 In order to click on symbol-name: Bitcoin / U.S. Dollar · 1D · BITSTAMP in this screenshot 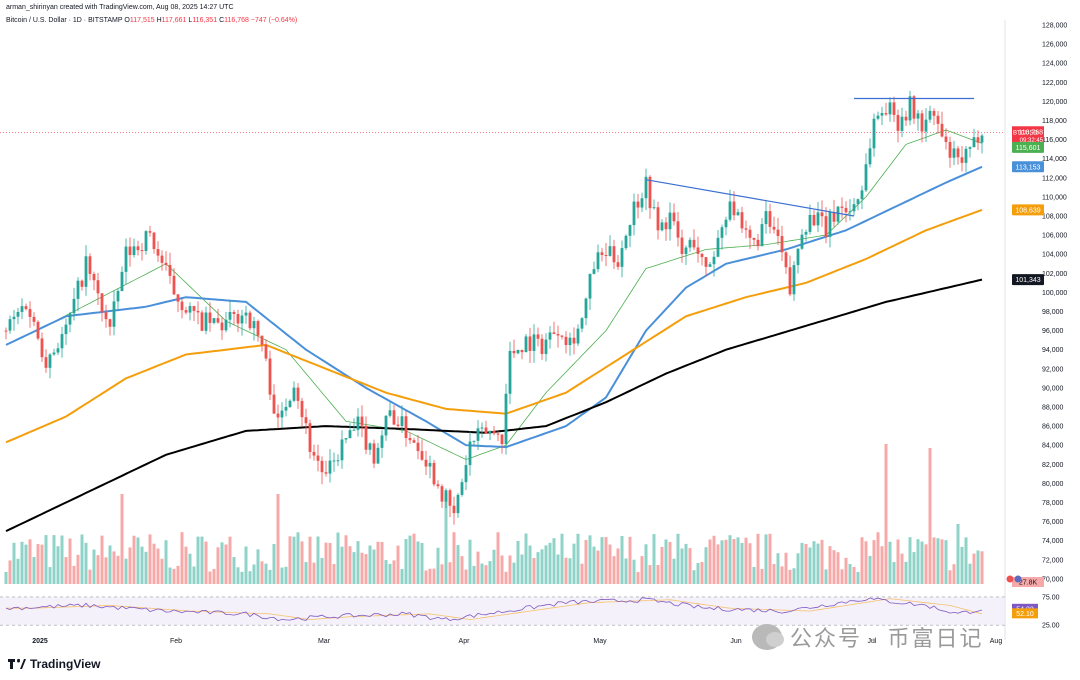, I will do `click(64, 20)`.